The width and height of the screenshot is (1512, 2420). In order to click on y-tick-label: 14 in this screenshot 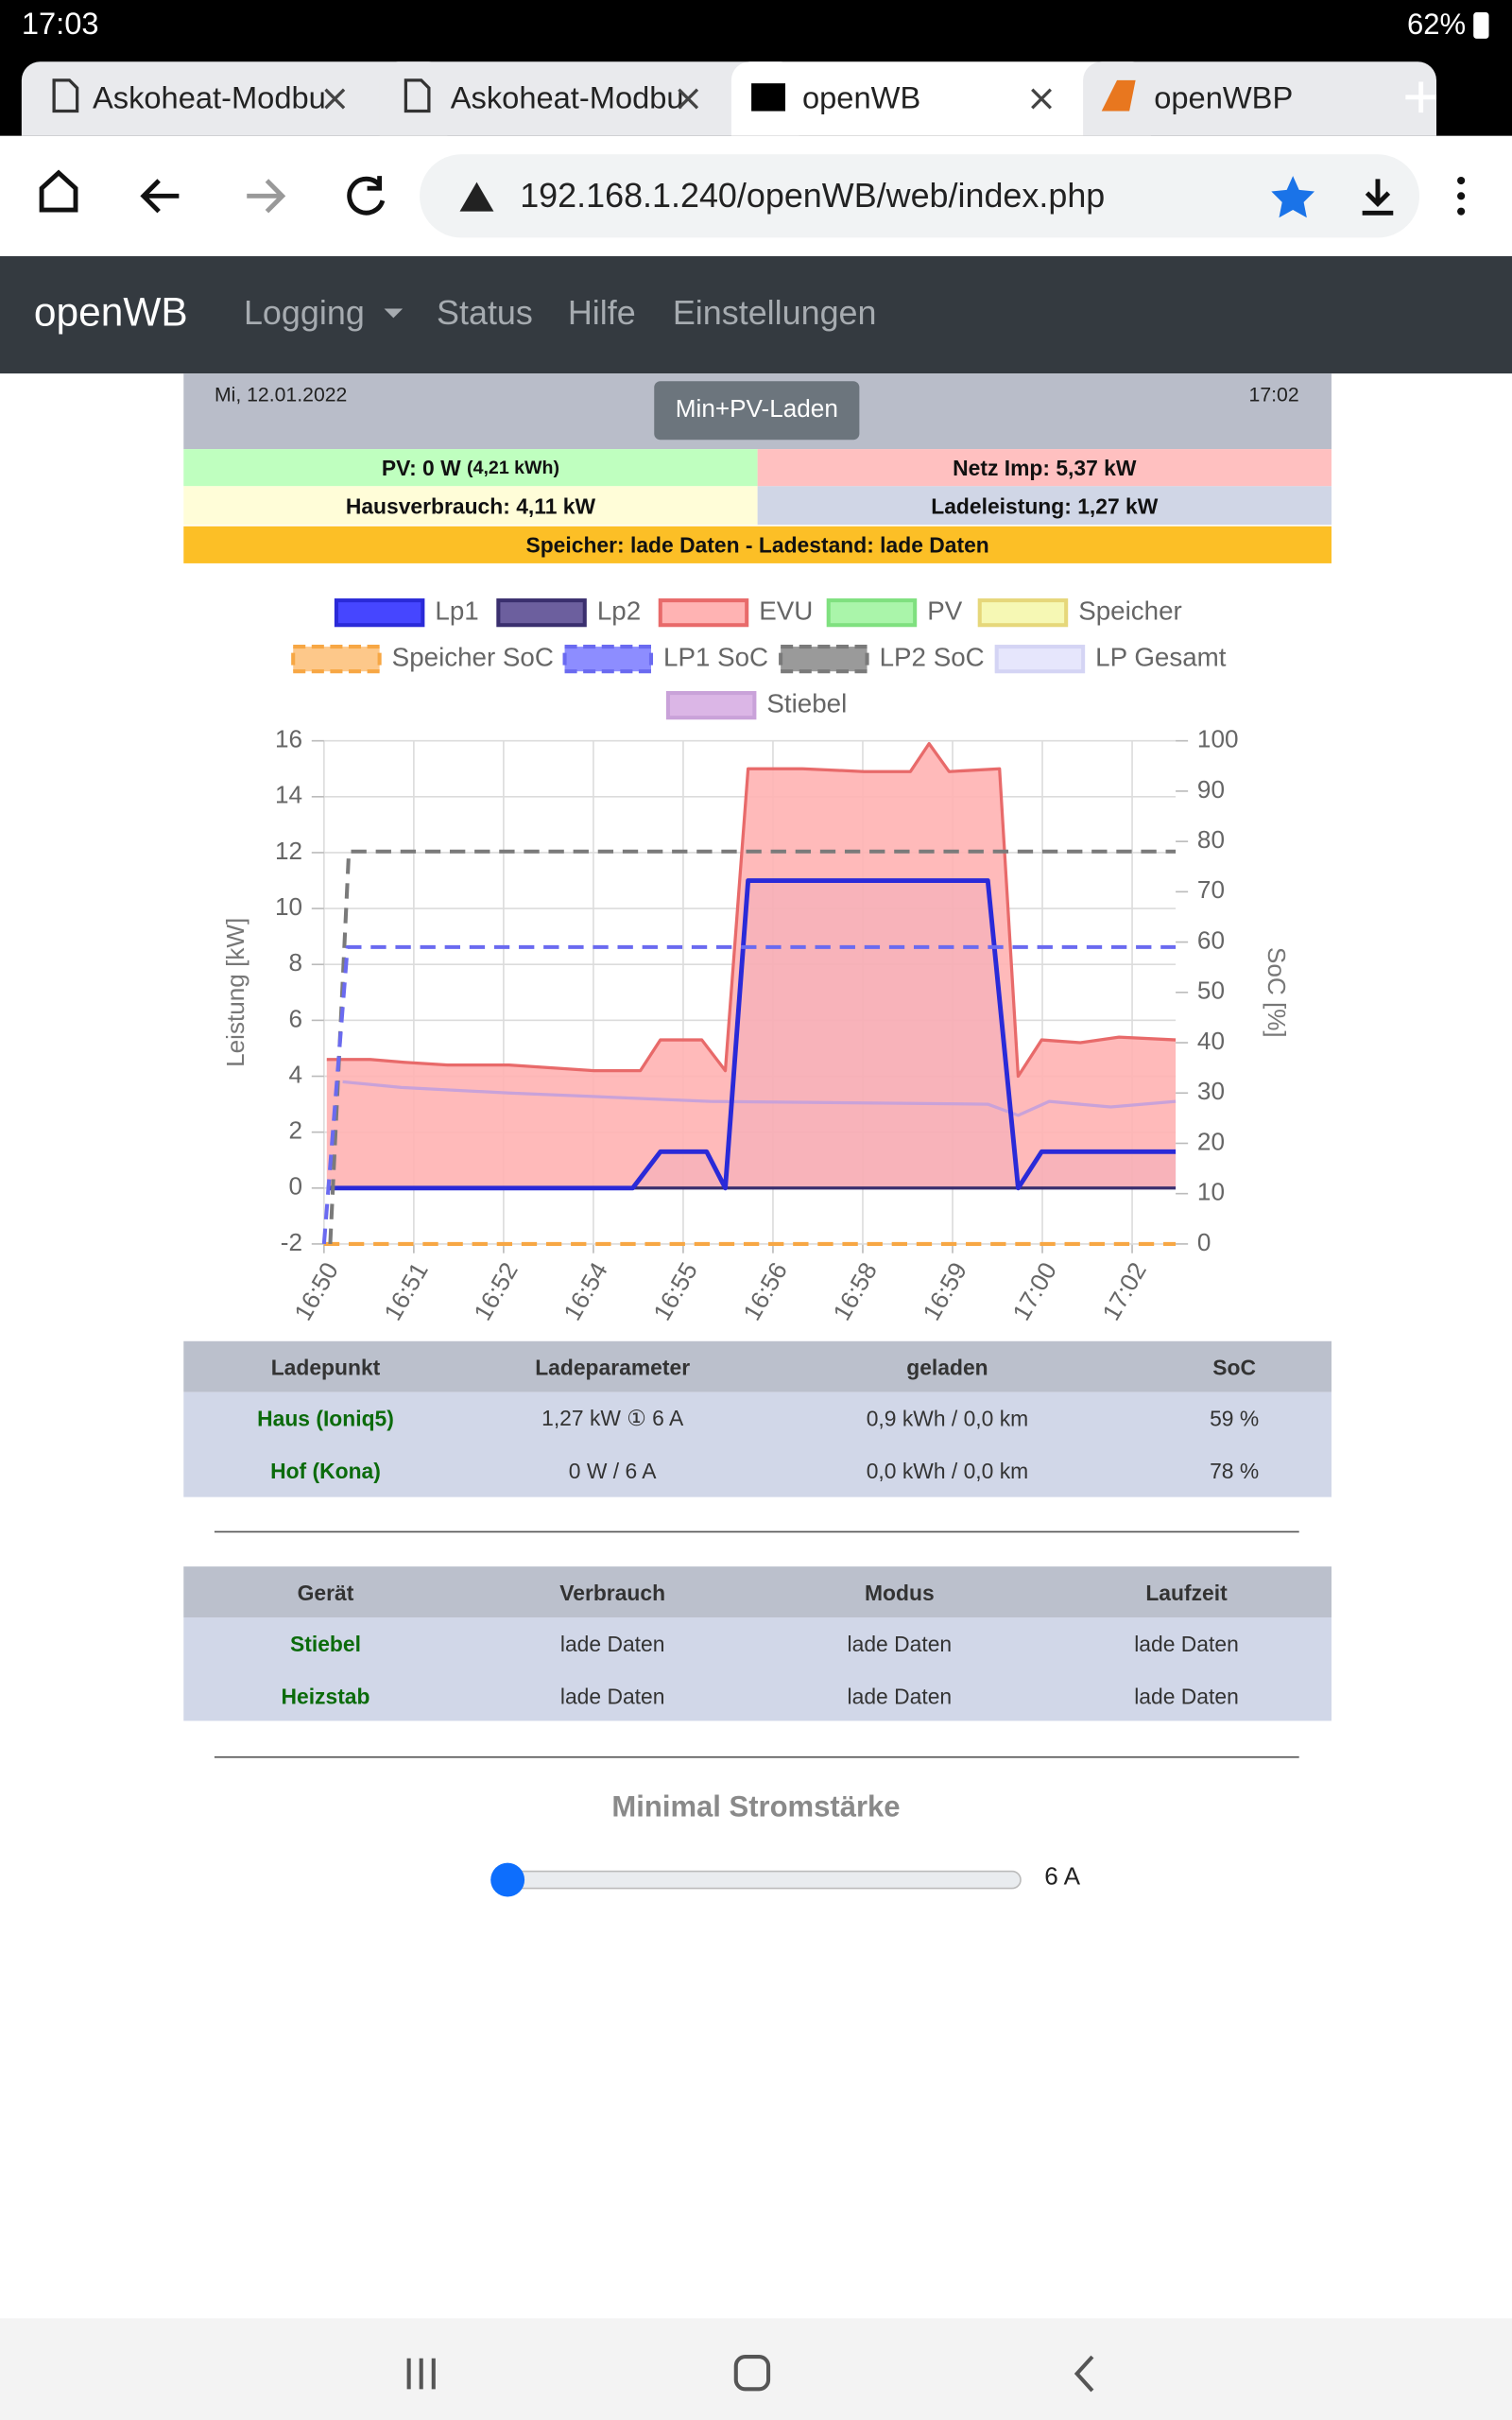, I will do `click(288, 795)`.